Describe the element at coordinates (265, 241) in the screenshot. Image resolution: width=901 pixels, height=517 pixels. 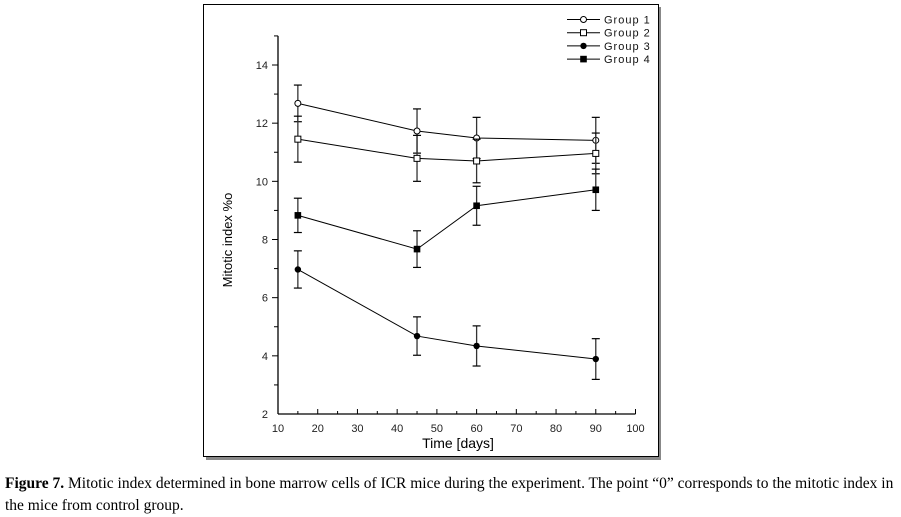
I see `y-tick-label: 8` at that location.